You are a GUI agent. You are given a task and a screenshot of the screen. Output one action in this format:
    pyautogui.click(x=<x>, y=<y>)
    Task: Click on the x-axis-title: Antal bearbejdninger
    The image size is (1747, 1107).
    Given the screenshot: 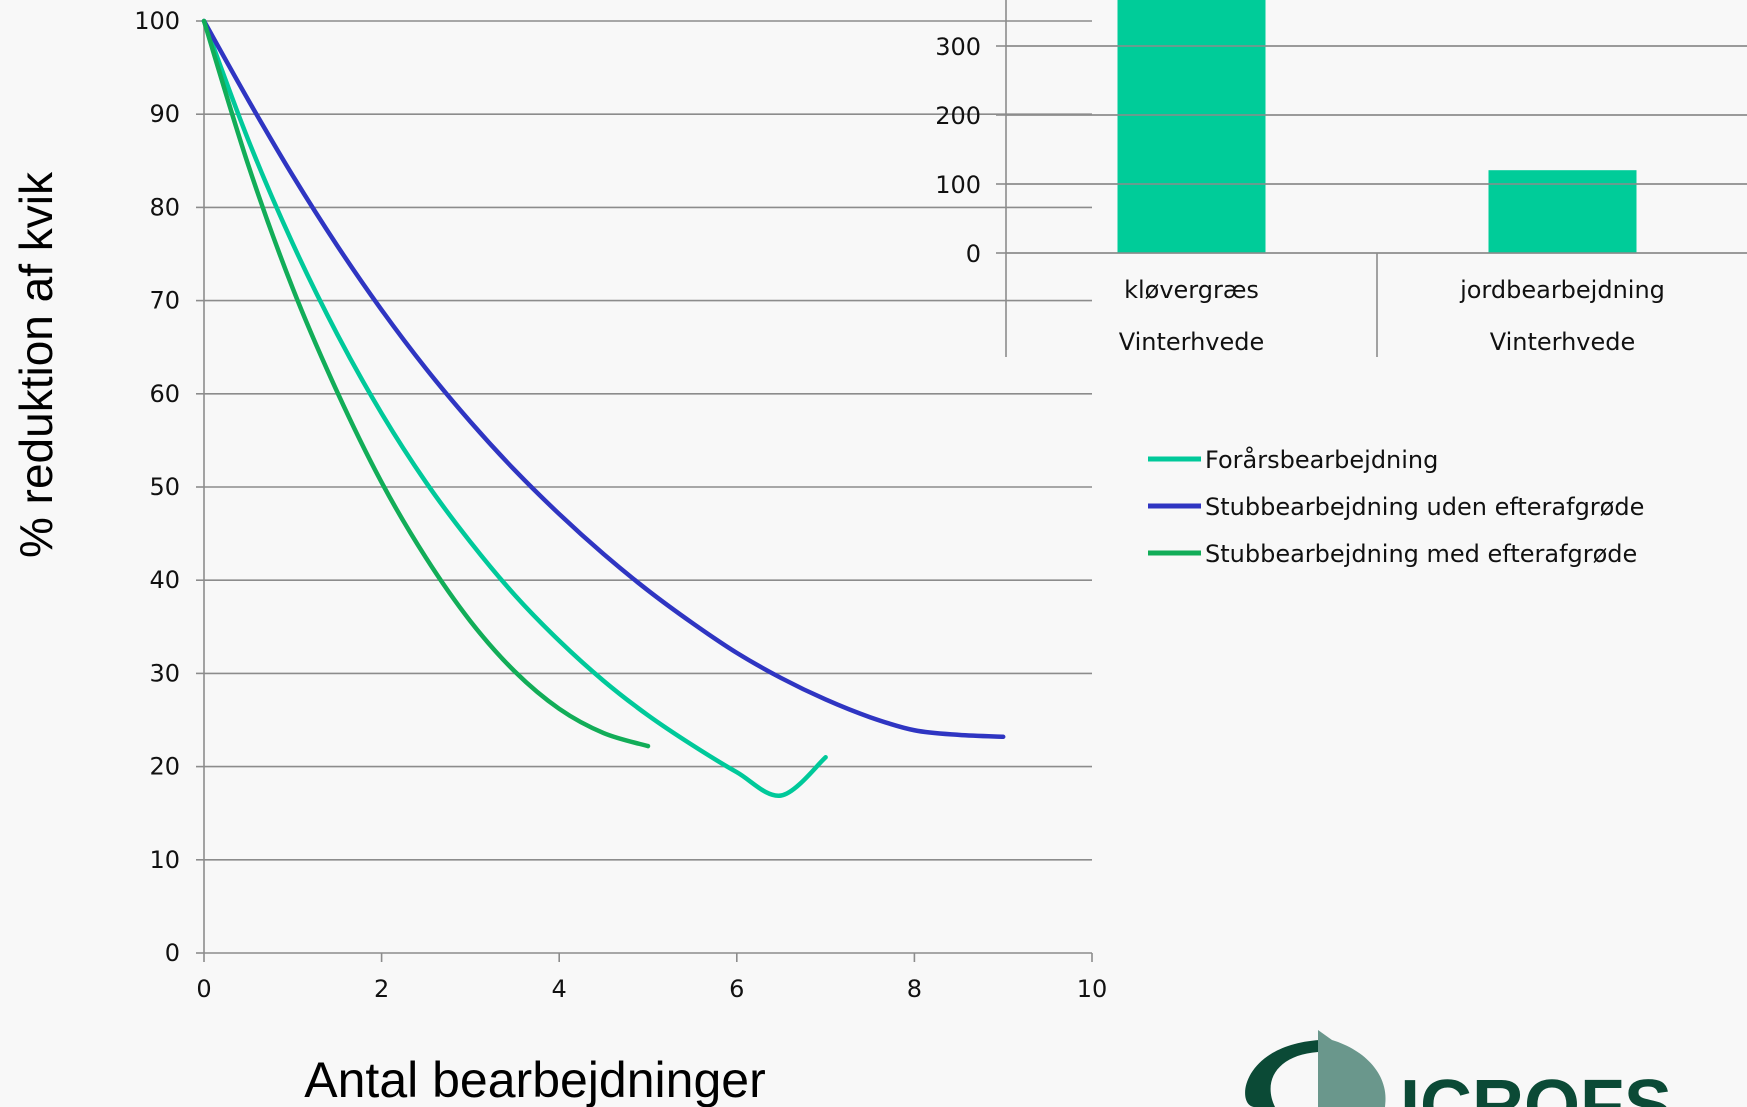 What is the action you would take?
    pyautogui.click(x=534, y=1079)
    